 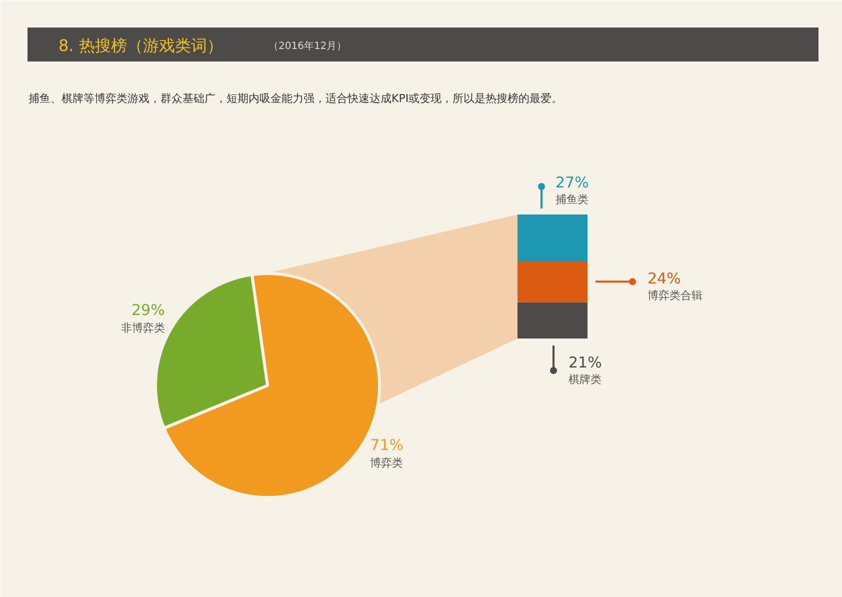 I want to click on slice-label: 博弈类, so click(x=387, y=463).